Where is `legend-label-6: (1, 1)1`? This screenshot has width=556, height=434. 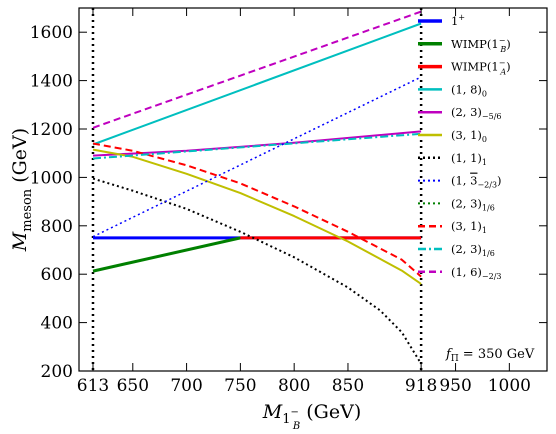 legend-label-6: (1, 1)1 is located at coordinates (469, 159).